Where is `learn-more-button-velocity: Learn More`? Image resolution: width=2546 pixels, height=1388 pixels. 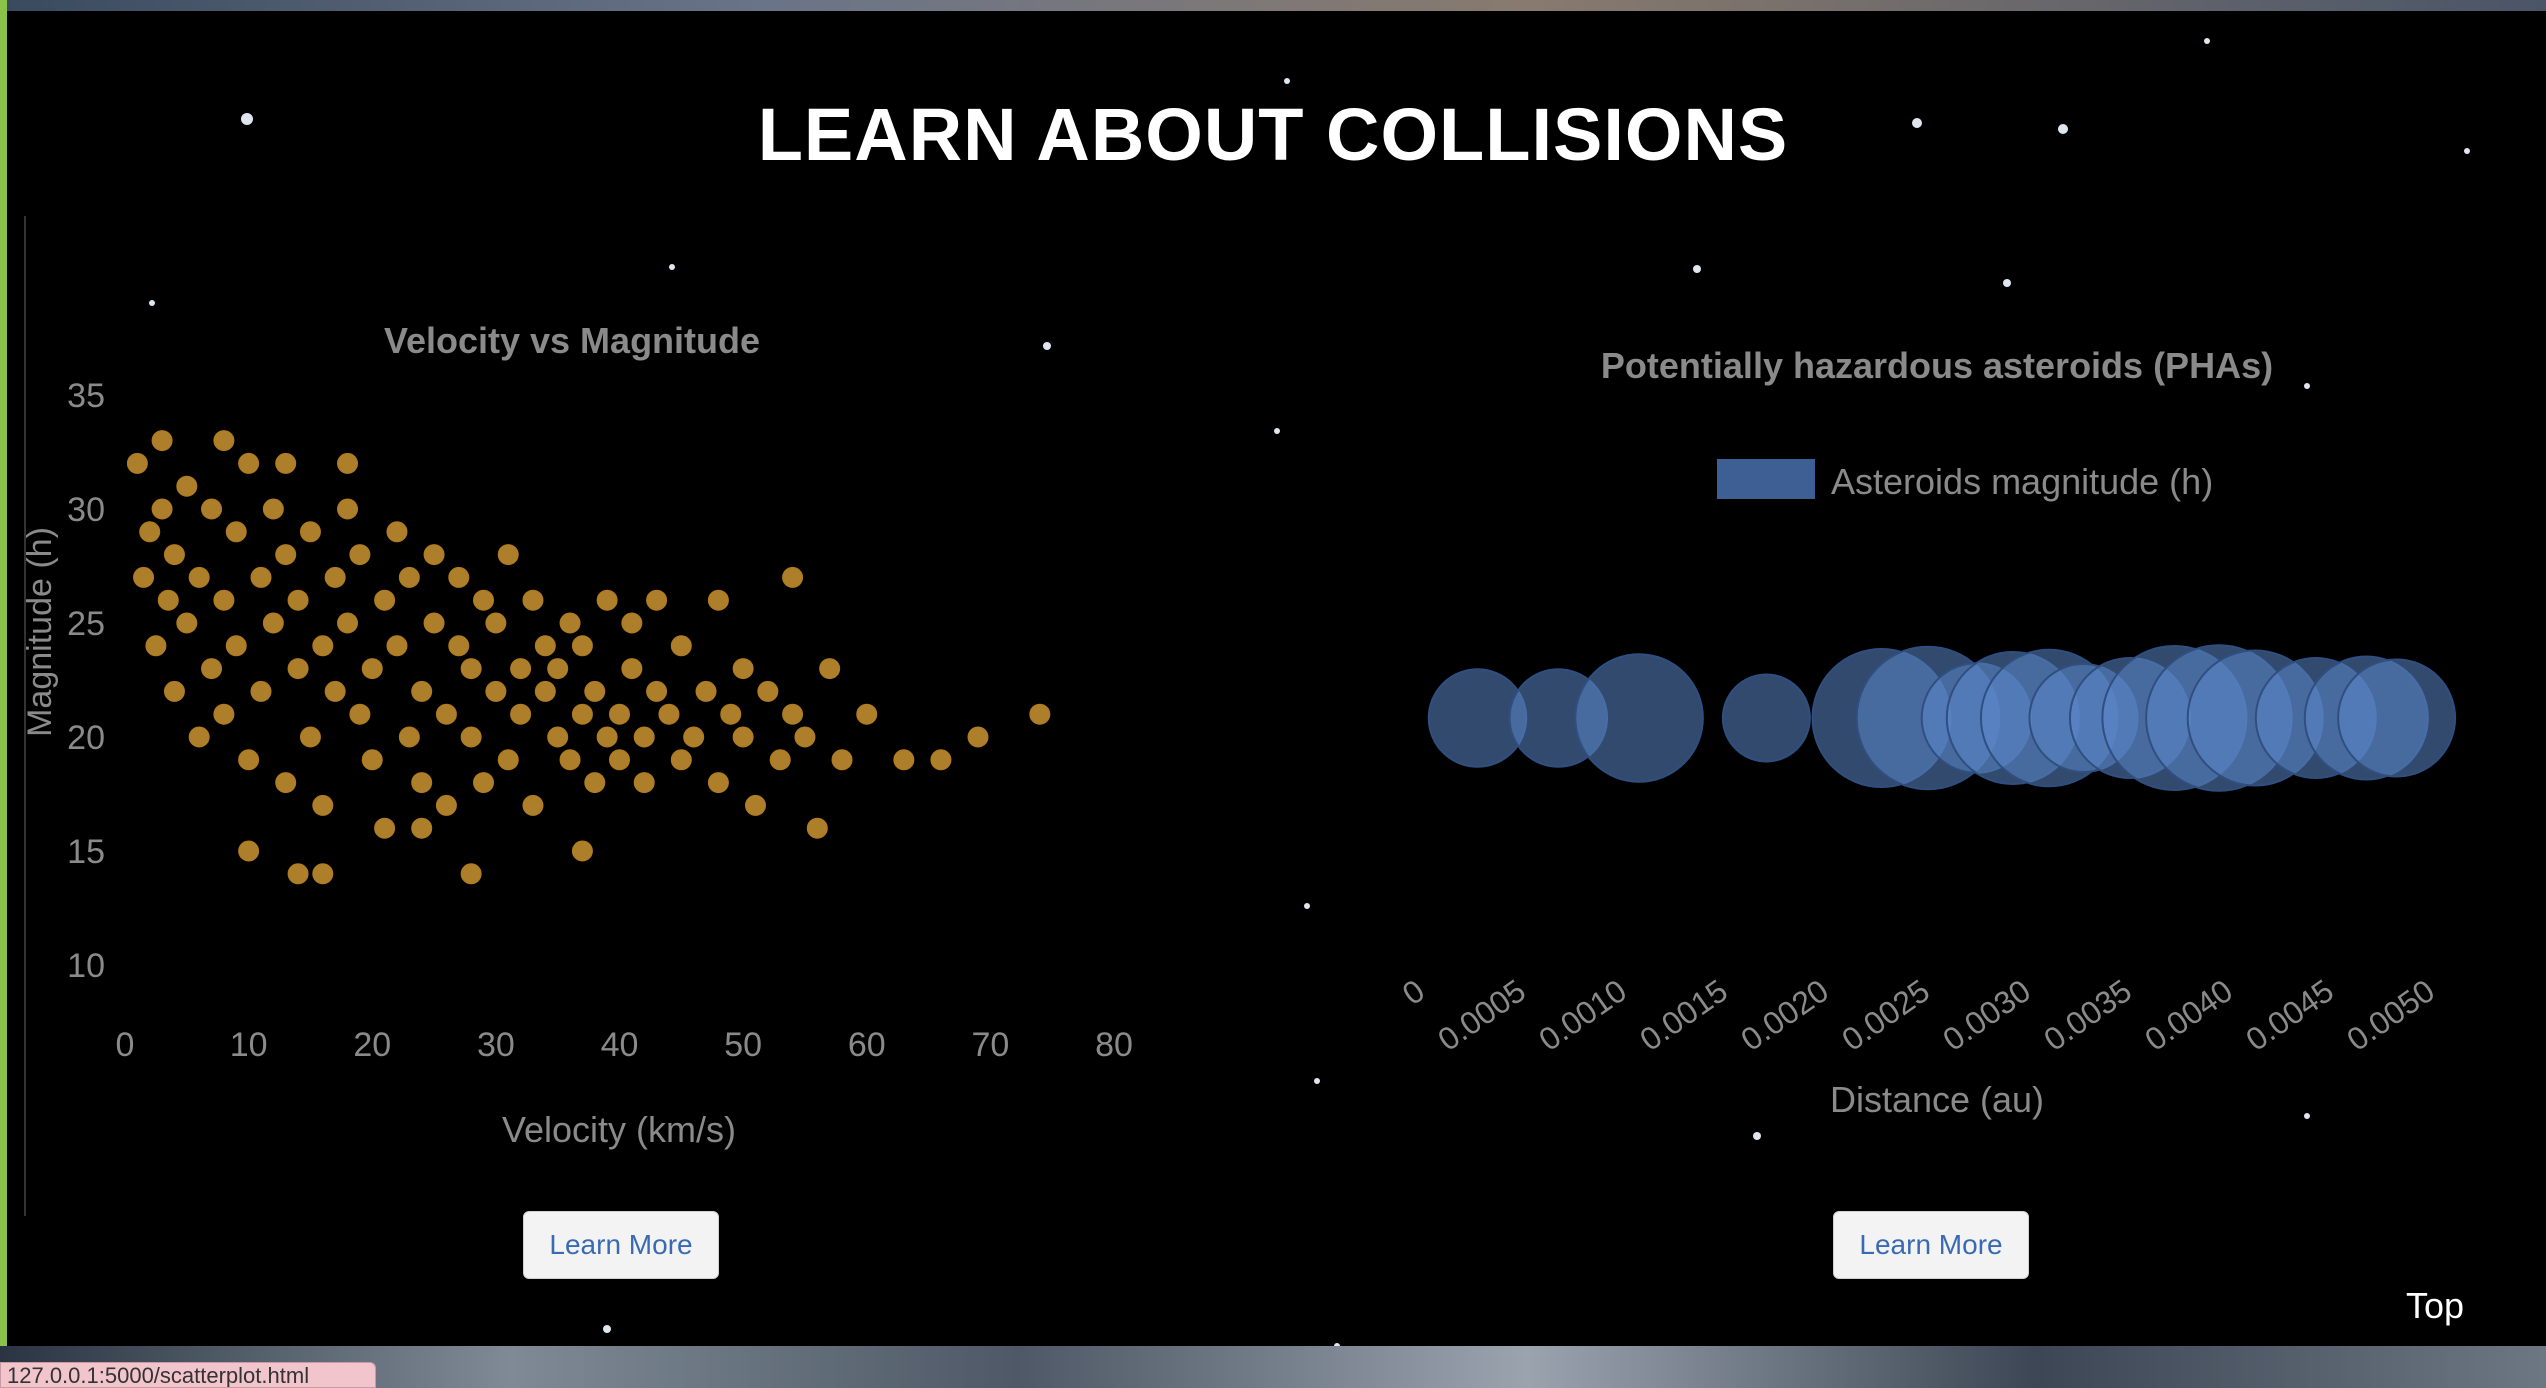
learn-more-button-velocity: Learn More is located at coordinates (621, 1245).